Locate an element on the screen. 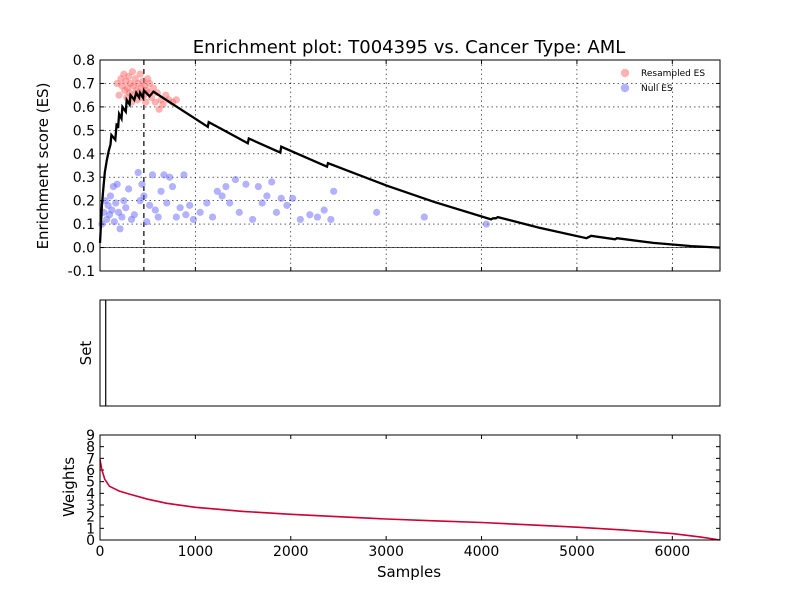  weights-x-tick-label: 2000 is located at coordinates (291, 552).